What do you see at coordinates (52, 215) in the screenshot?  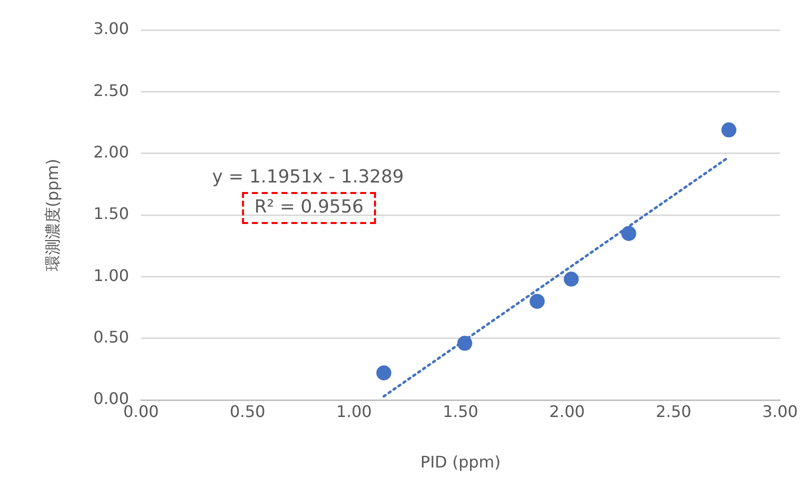 I see `y-axis-title: 環測濃度(ppm)` at bounding box center [52, 215].